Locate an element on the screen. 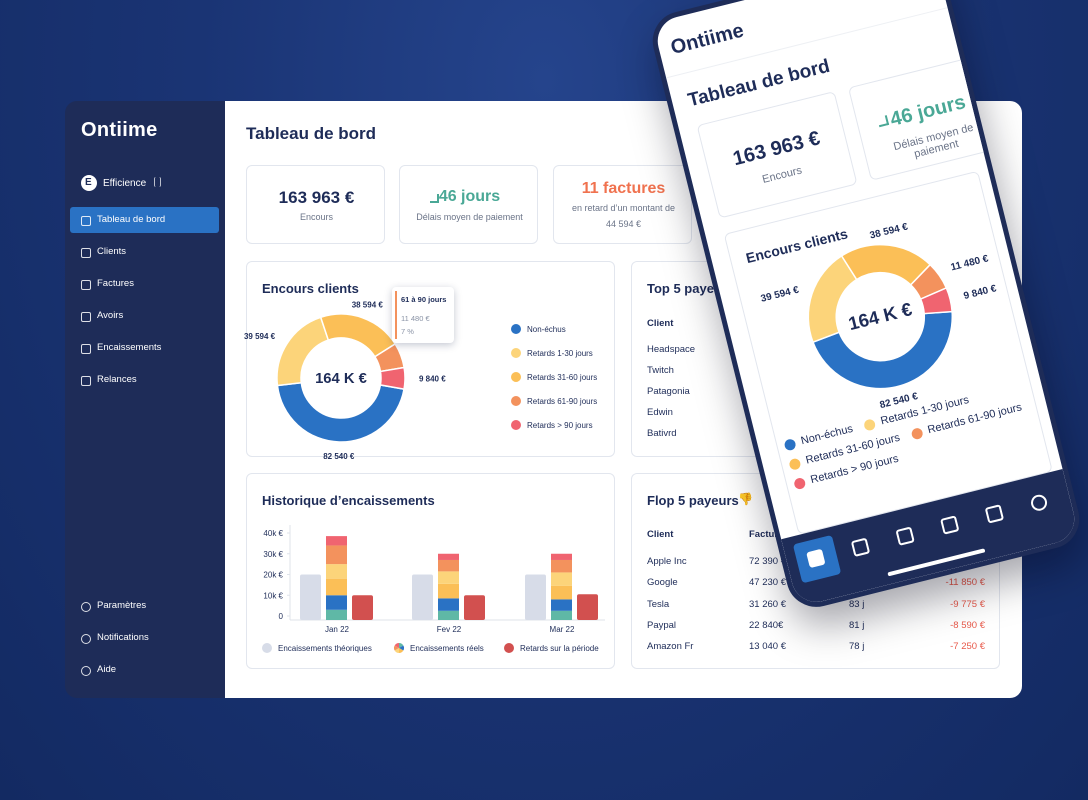 The image size is (1088, 800). legend-label: Retards 61-90 jours is located at coordinates (562, 401).